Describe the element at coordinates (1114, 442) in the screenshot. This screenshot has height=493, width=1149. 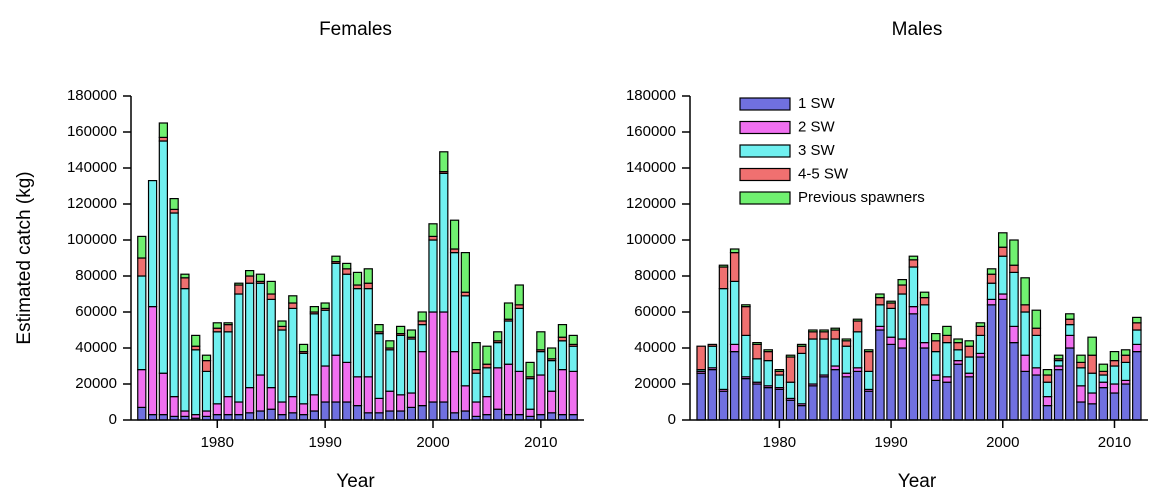
I see `x-tick-label: 2010` at that location.